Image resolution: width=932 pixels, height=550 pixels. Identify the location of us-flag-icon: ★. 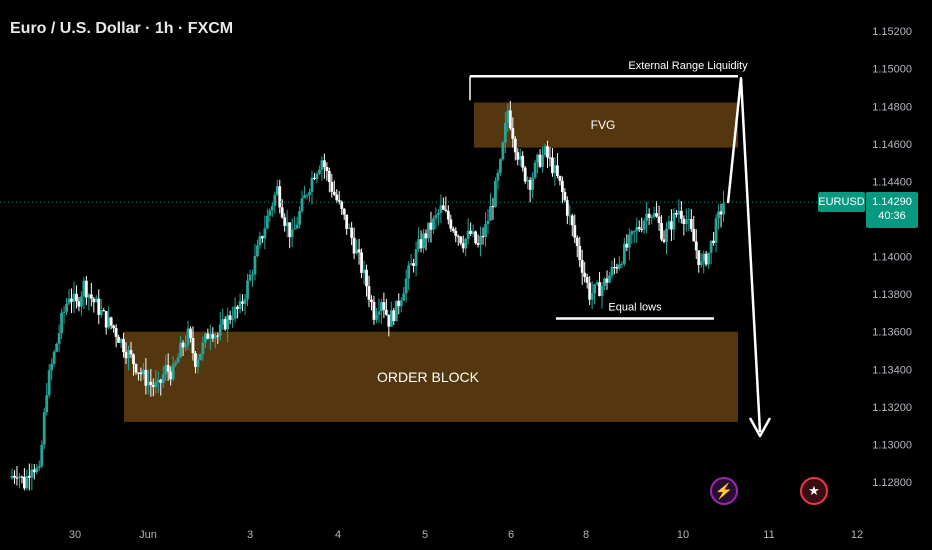
(814, 491).